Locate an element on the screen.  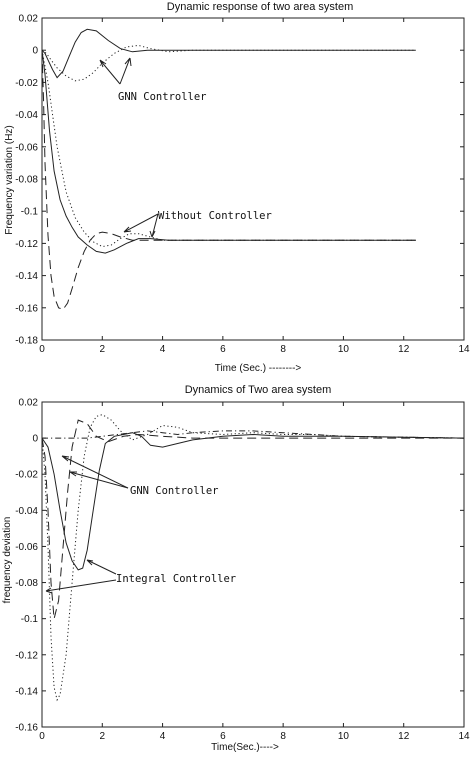
top-ytick-label: -0.08 is located at coordinates (26, 180).